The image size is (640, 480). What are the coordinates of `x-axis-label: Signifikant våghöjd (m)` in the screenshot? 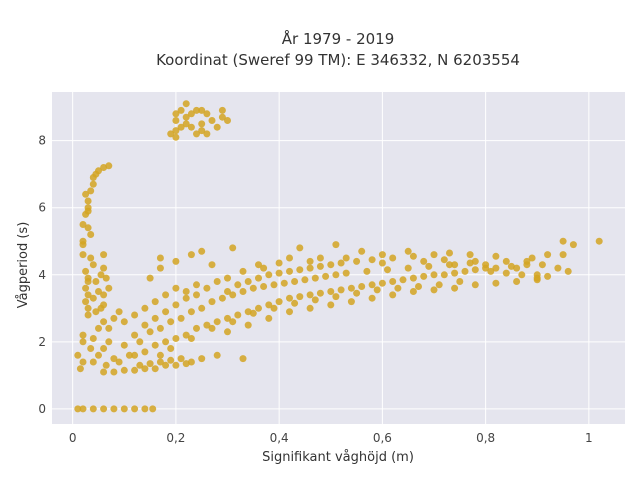 It's located at (338, 457).